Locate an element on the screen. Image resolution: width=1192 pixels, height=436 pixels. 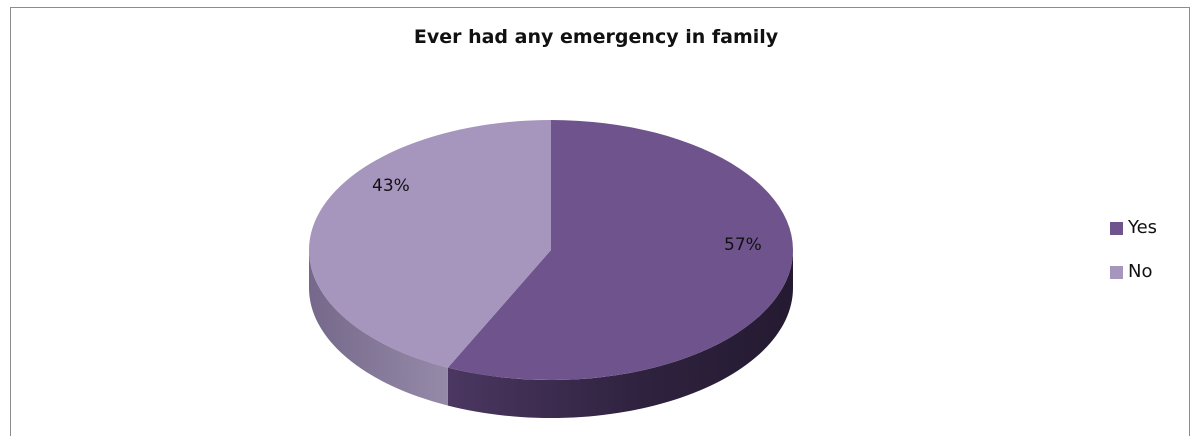
legend-label-no: No is located at coordinates (1140, 271).